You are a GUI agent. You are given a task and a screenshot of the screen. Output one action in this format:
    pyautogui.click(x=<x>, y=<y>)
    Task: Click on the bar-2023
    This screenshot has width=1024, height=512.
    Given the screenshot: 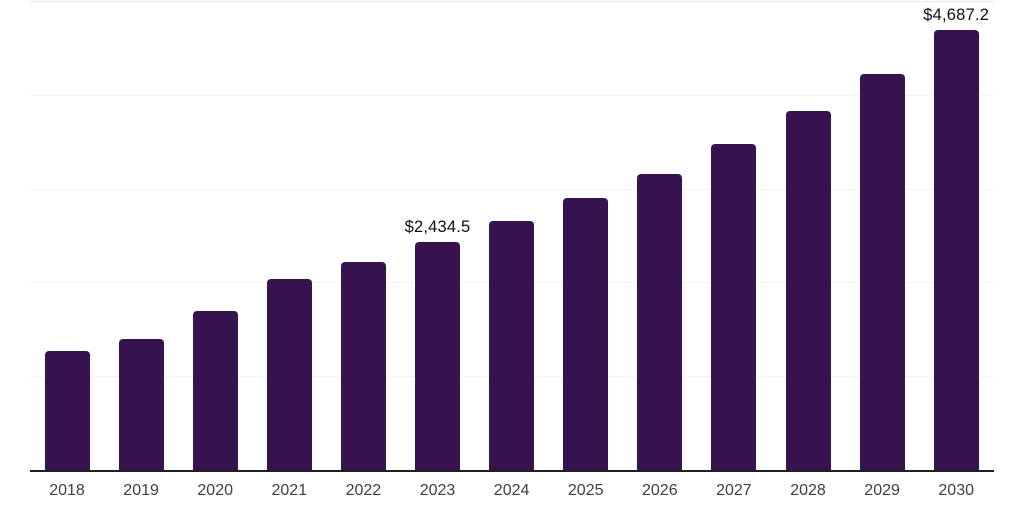 What is the action you would take?
    pyautogui.click(x=437, y=355)
    